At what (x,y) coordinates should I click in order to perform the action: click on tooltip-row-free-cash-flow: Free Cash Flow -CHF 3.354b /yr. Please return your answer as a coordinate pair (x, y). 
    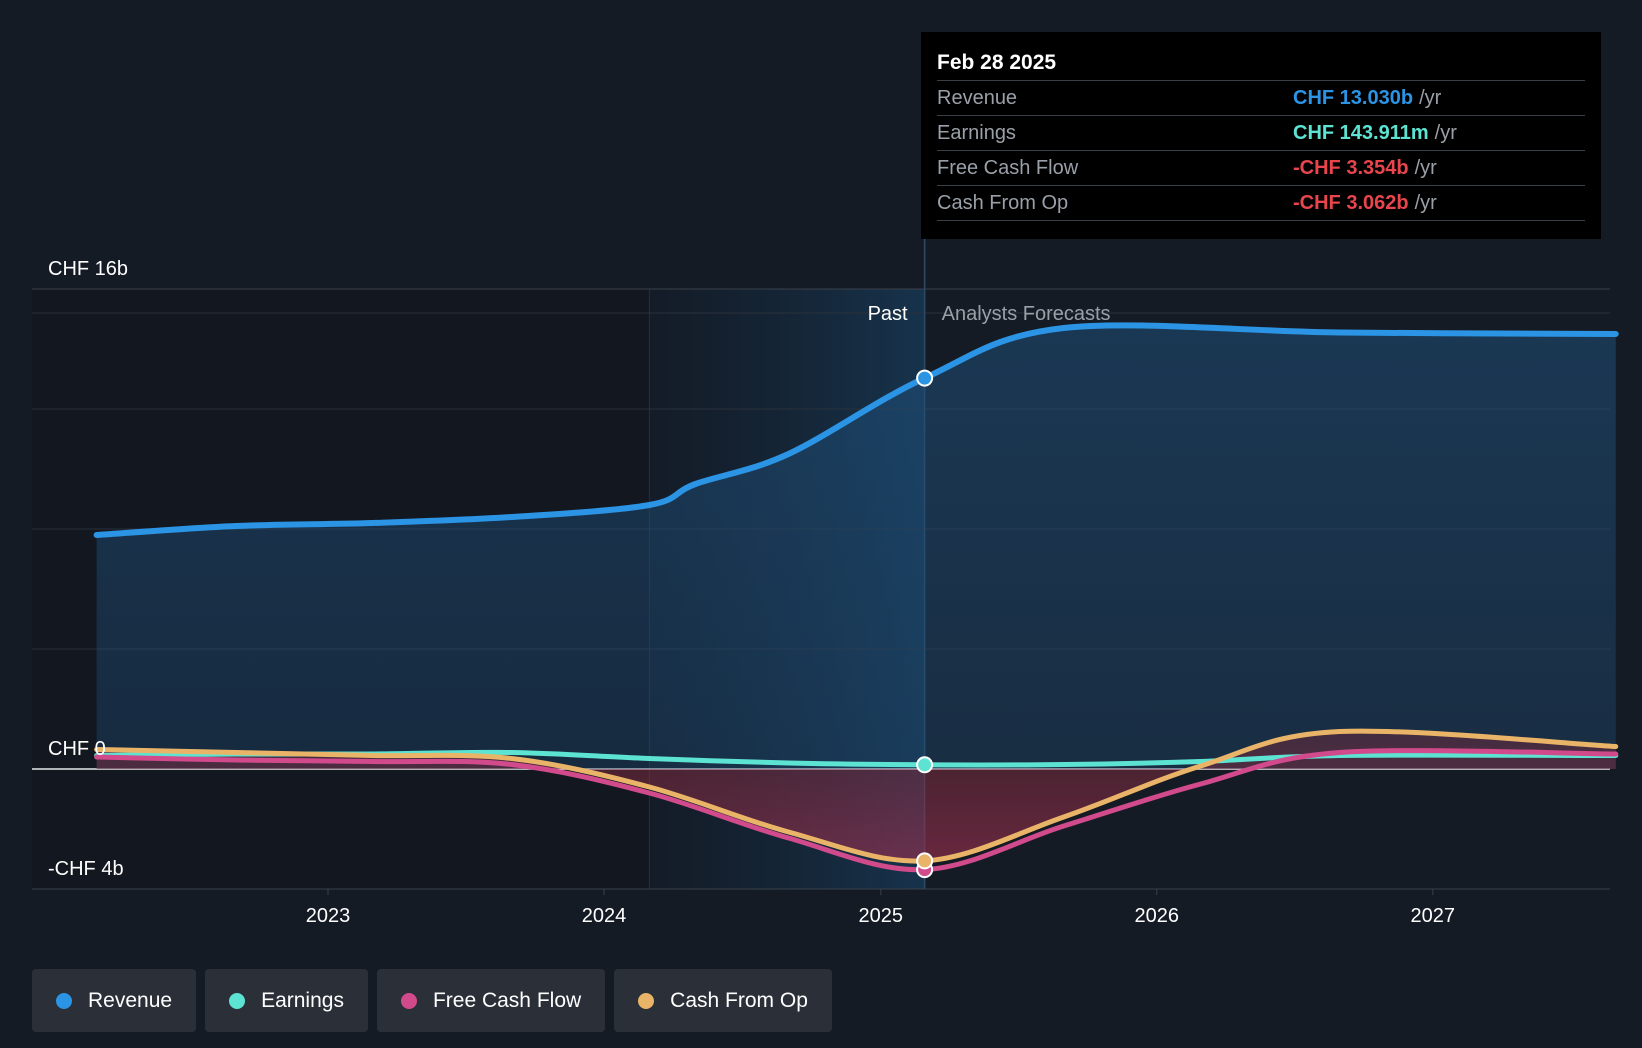
    Looking at the image, I should click on (1261, 168).